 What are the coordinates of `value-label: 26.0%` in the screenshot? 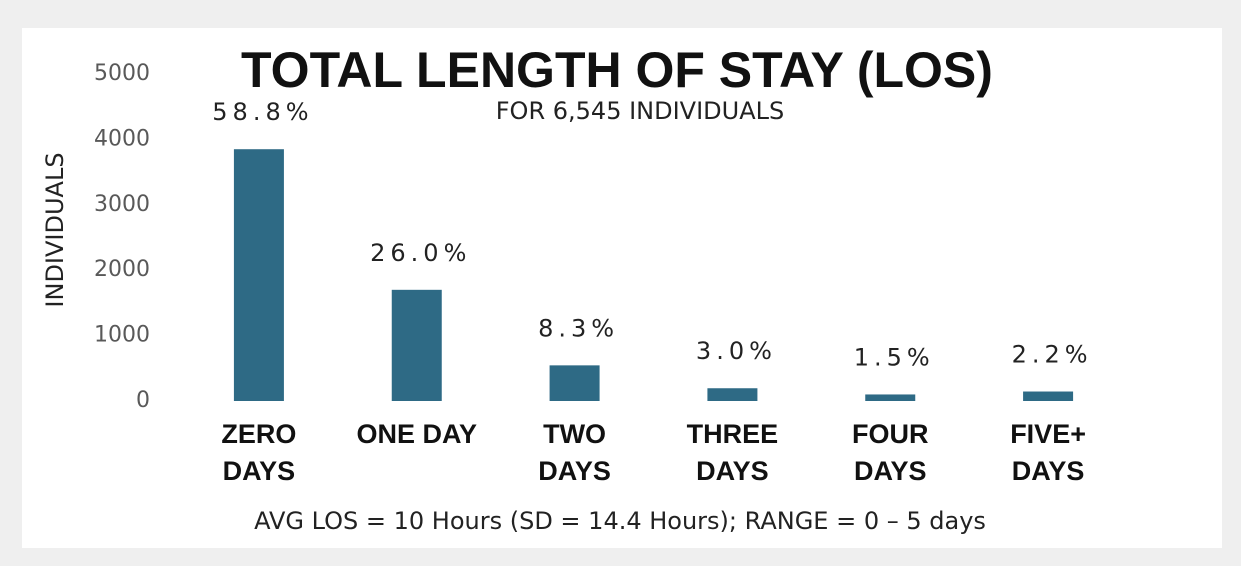 It's located at (420, 253).